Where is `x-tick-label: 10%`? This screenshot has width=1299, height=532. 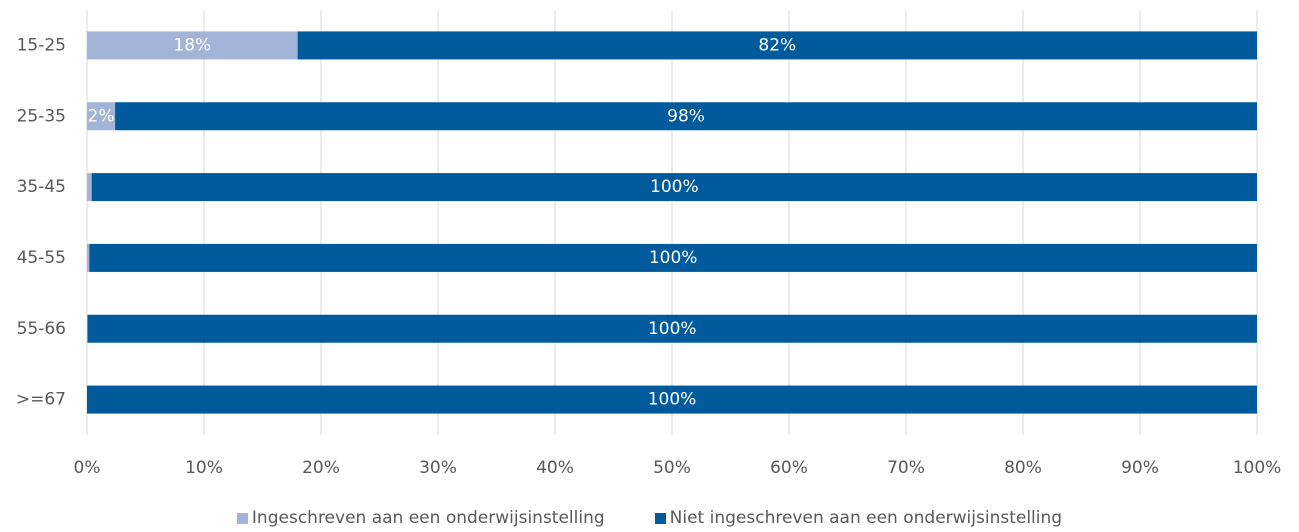 x-tick-label: 10% is located at coordinates (204, 468).